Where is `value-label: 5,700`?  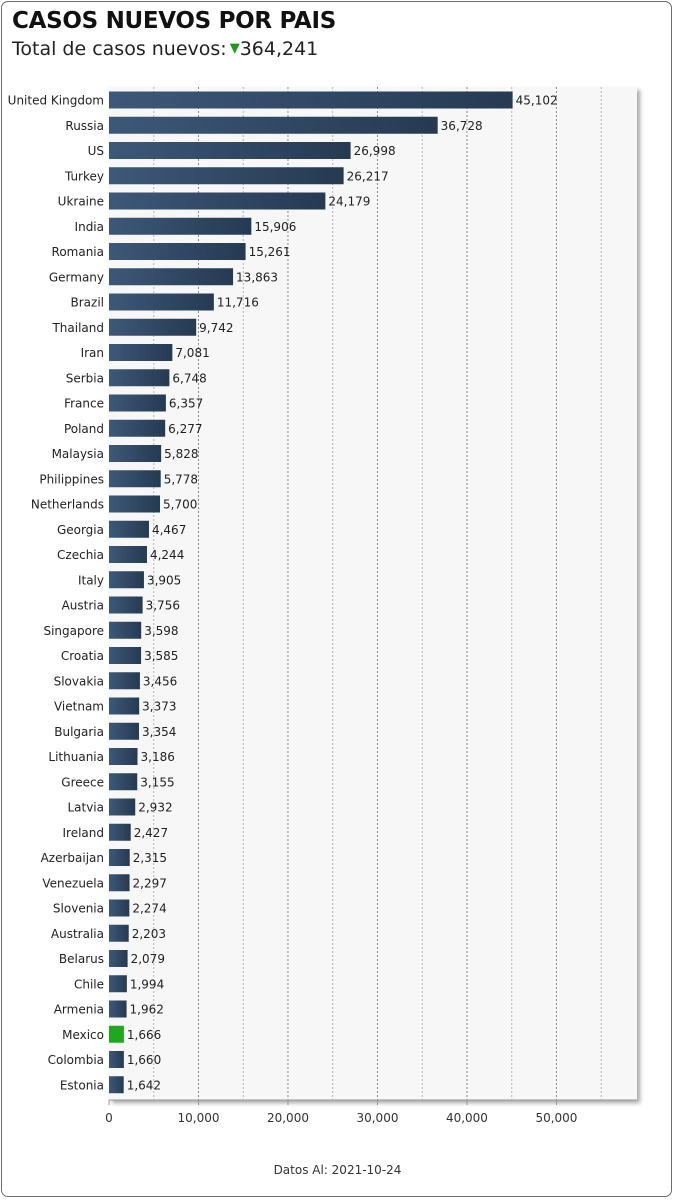
value-label: 5,700 is located at coordinates (180, 505).